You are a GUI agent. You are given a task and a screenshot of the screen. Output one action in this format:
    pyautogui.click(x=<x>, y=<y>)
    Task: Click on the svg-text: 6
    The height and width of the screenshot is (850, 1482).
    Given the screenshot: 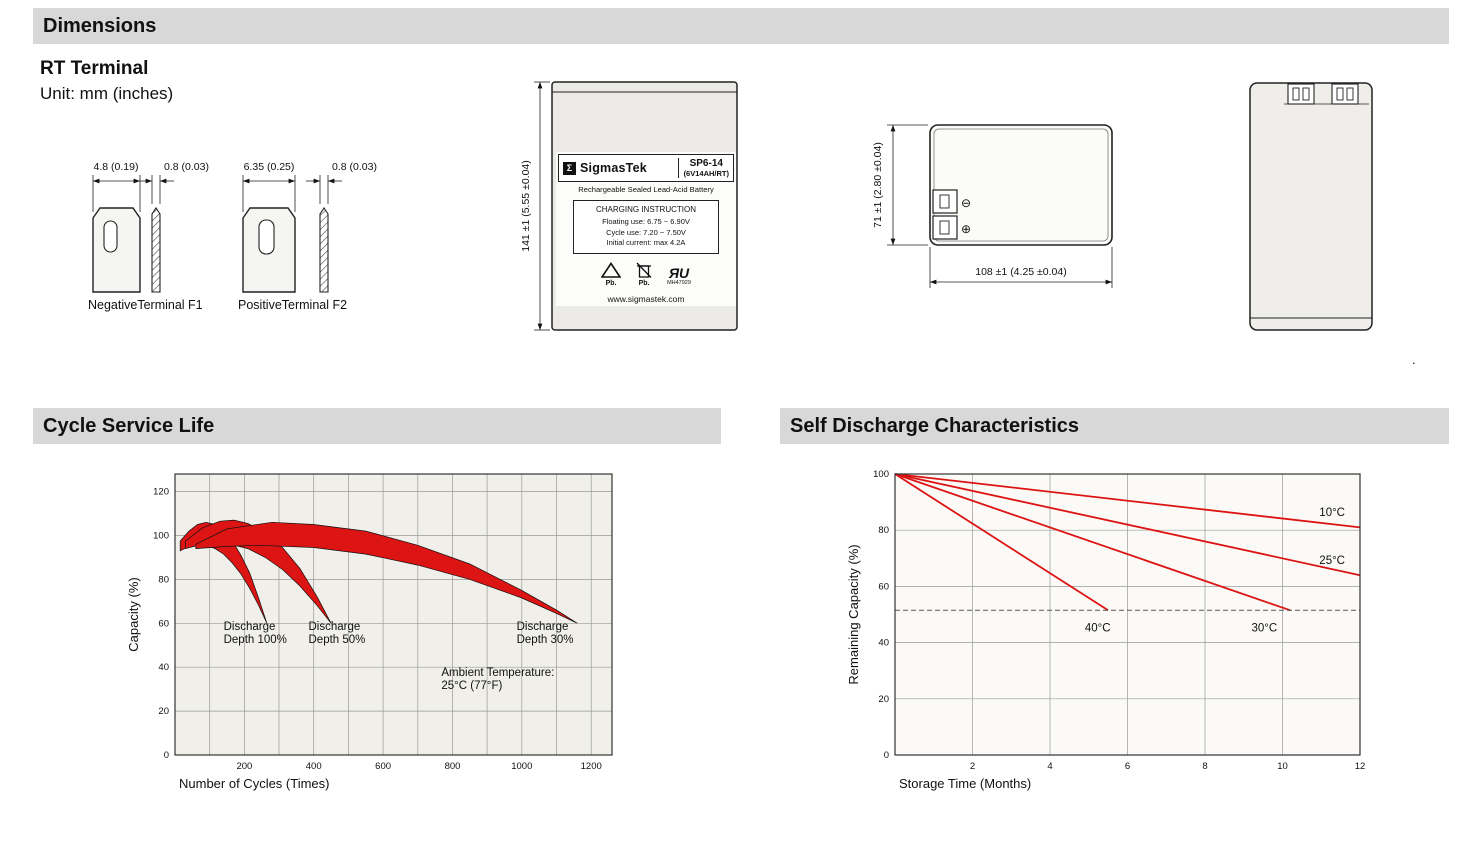 What is the action you would take?
    pyautogui.click(x=1127, y=766)
    